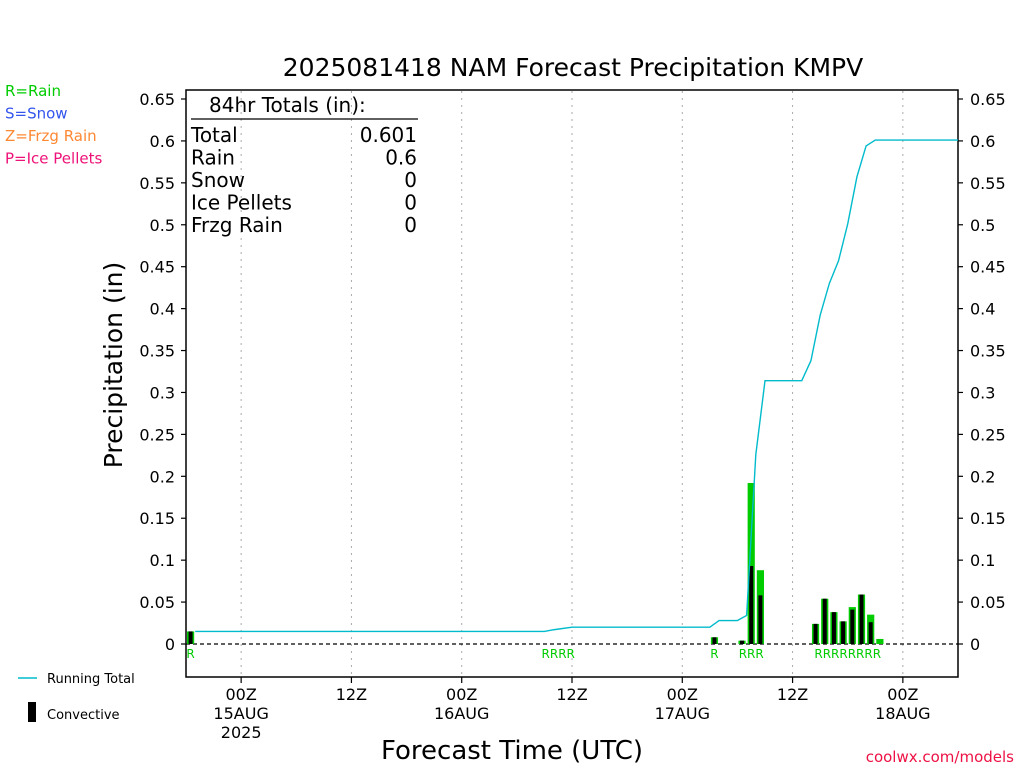 This screenshot has height=768, width=1024. What do you see at coordinates (241, 732) in the screenshot?
I see `x-tick-label: 2025` at bounding box center [241, 732].